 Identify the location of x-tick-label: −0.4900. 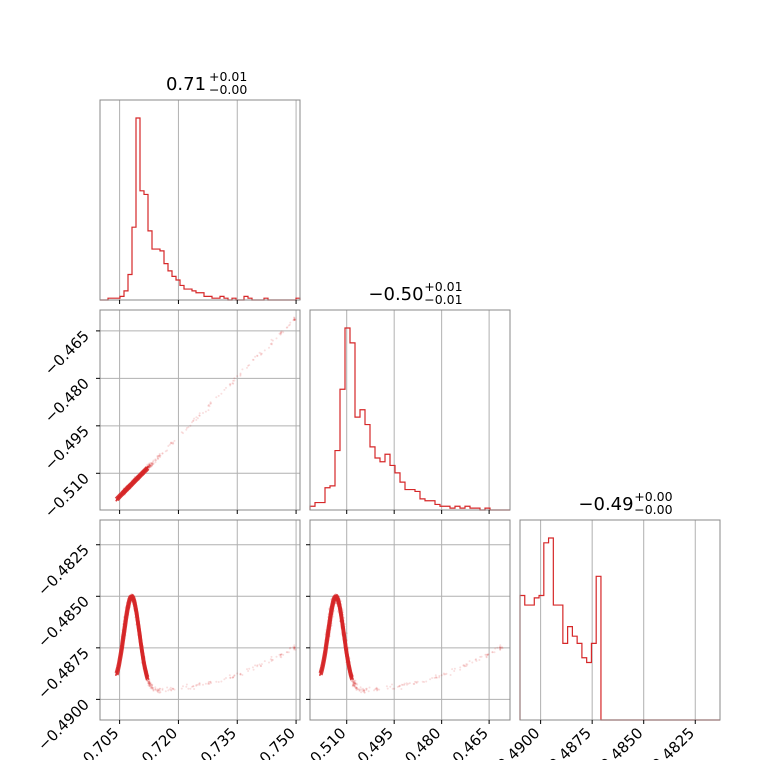
(514, 742).